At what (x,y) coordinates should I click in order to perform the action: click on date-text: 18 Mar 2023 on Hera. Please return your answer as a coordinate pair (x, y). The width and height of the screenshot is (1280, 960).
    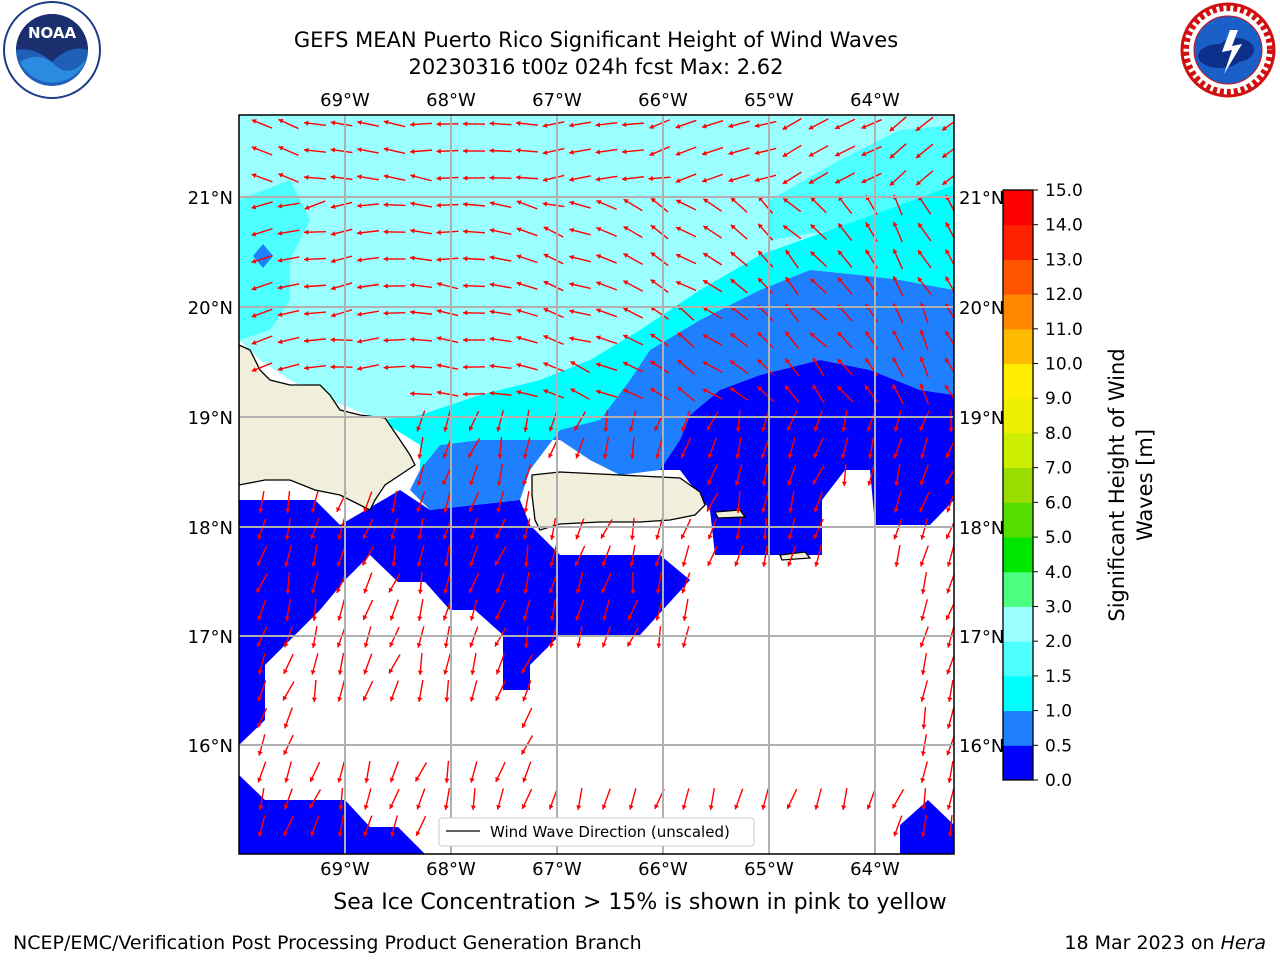
    Looking at the image, I should click on (1165, 943).